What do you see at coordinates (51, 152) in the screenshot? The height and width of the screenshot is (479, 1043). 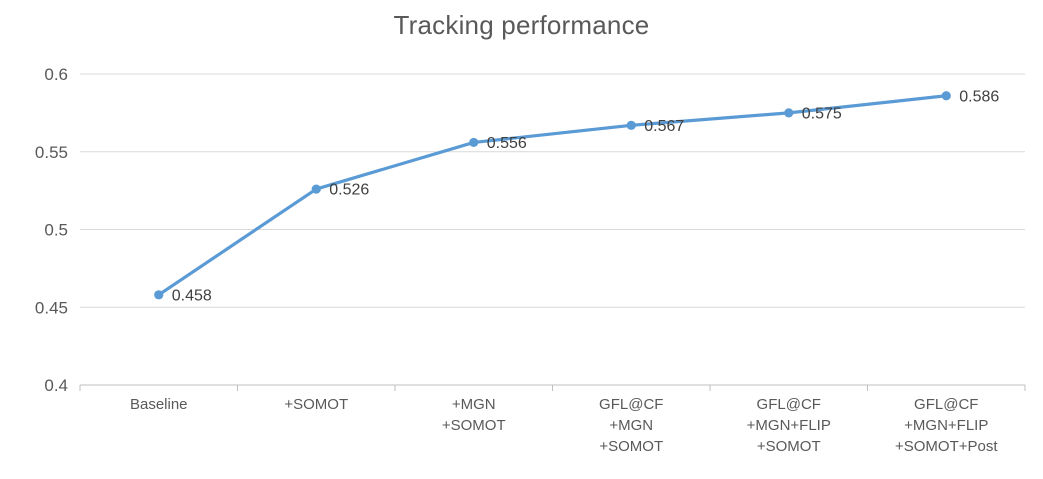 I see `y-tick-label: 0.55` at bounding box center [51, 152].